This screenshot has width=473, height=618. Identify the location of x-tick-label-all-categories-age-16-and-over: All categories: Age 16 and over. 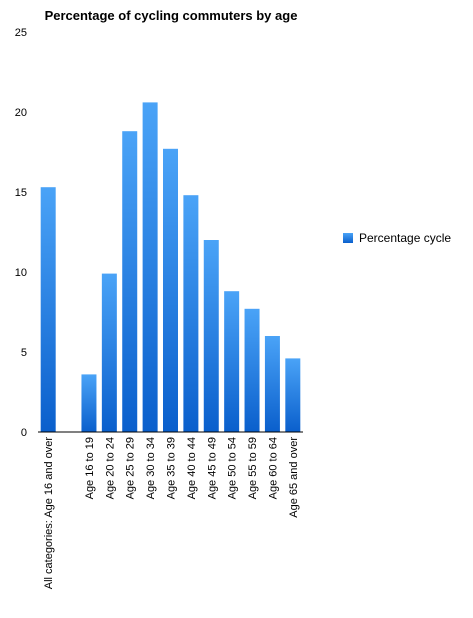
(49, 513).